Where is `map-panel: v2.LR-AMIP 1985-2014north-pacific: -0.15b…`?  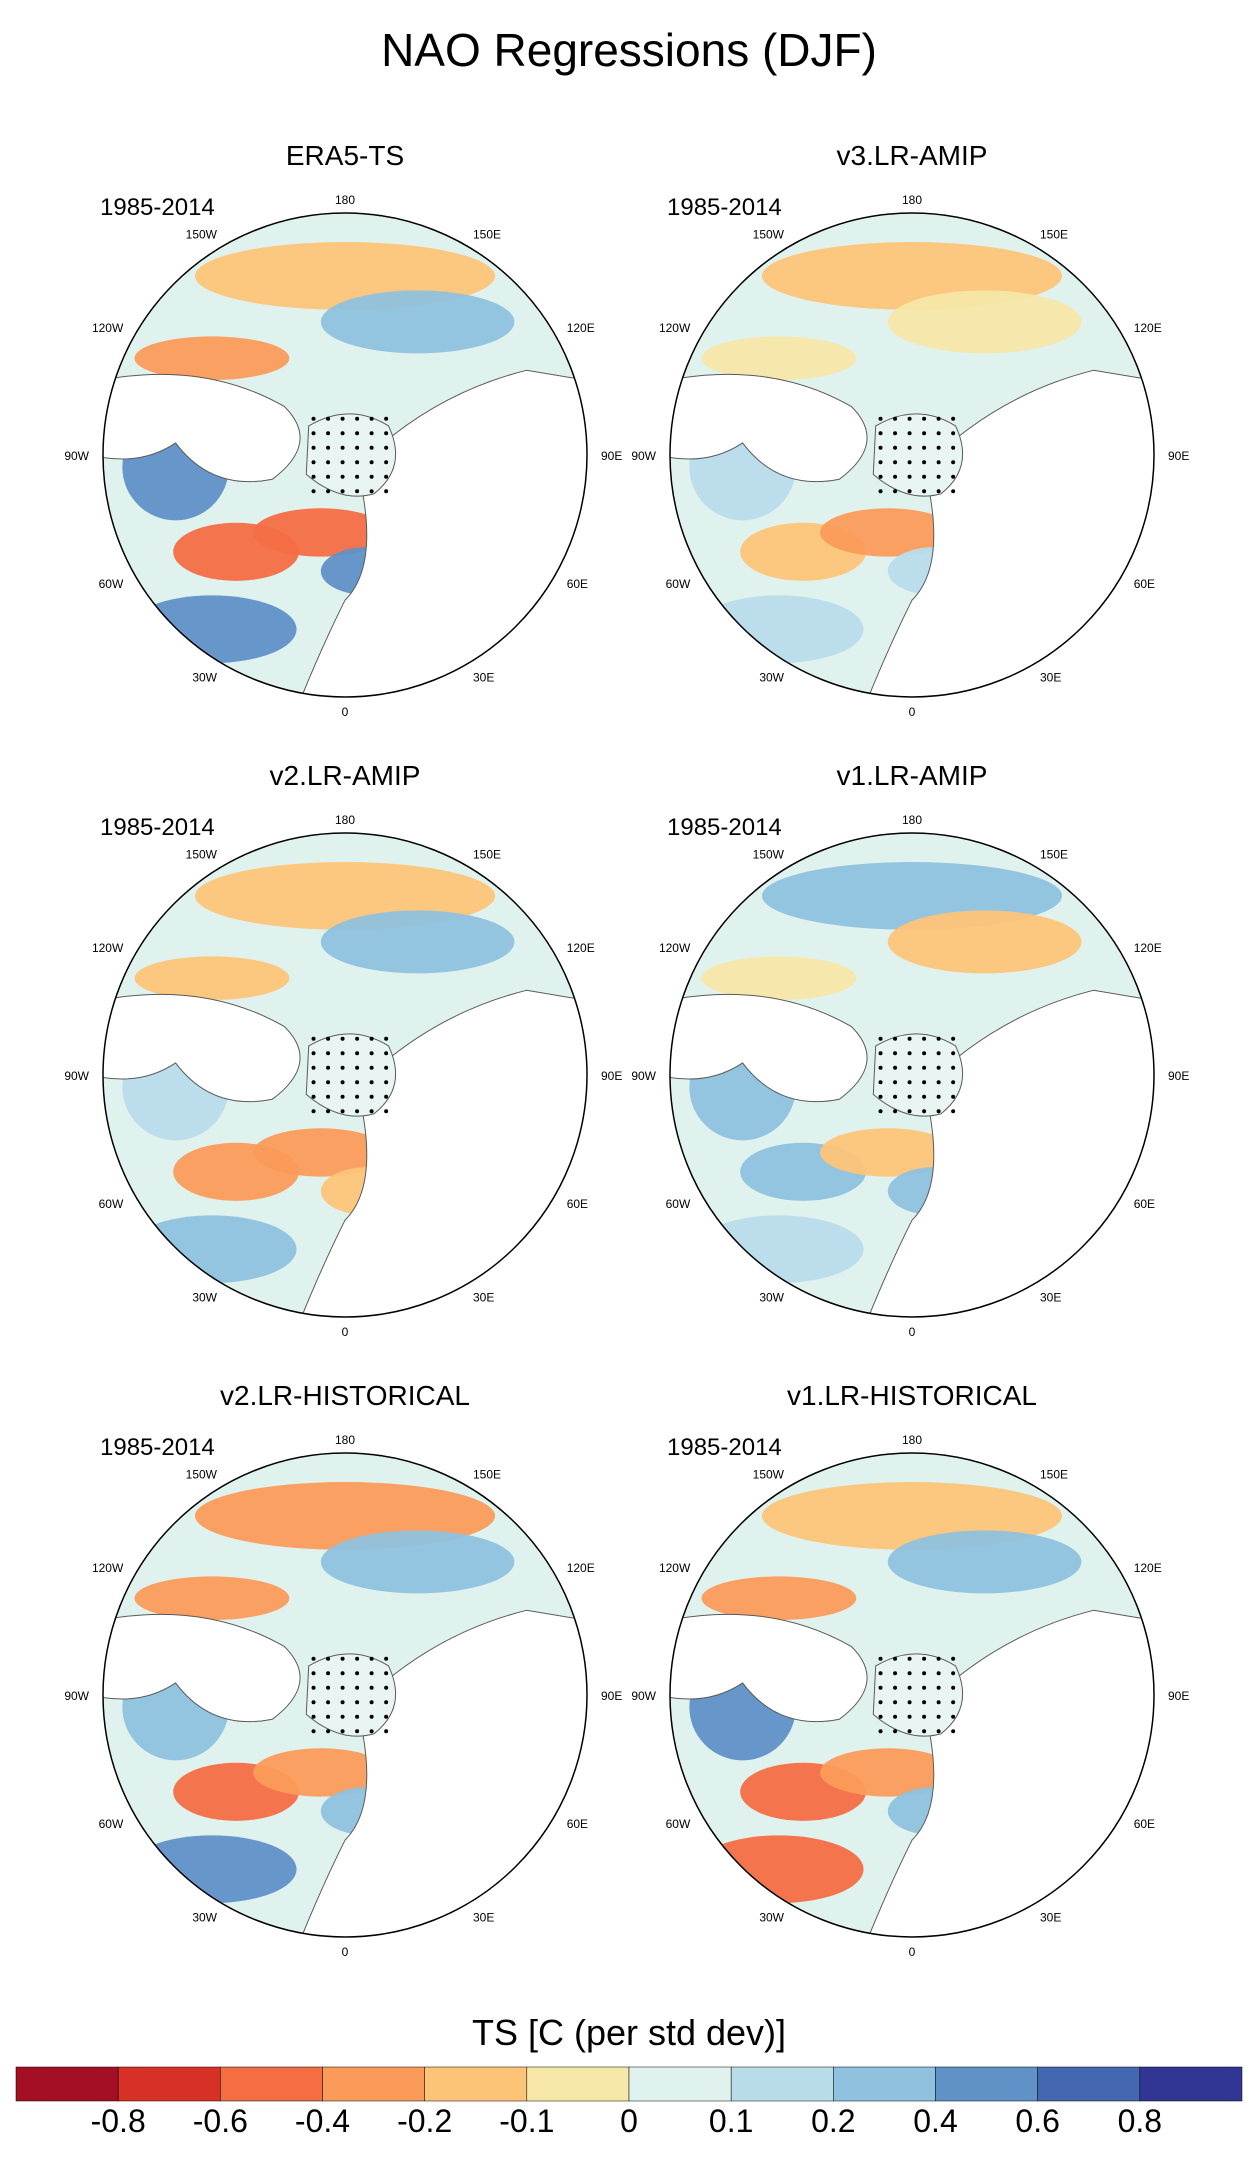
map-panel: v2.LR-AMIP 1985-2014north-pacific: -0.15b… is located at coordinates (343, 1049).